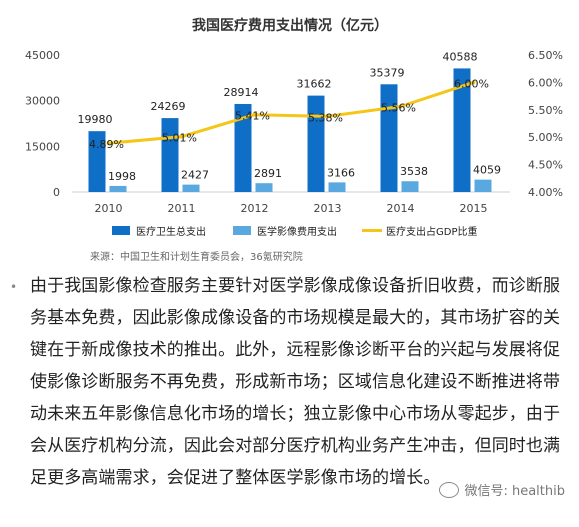 This screenshot has width=579, height=527. Describe the element at coordinates (431, 231) in the screenshot. I see `legend-gdp-ratio-label: 医疗支出占GDP比重` at that location.